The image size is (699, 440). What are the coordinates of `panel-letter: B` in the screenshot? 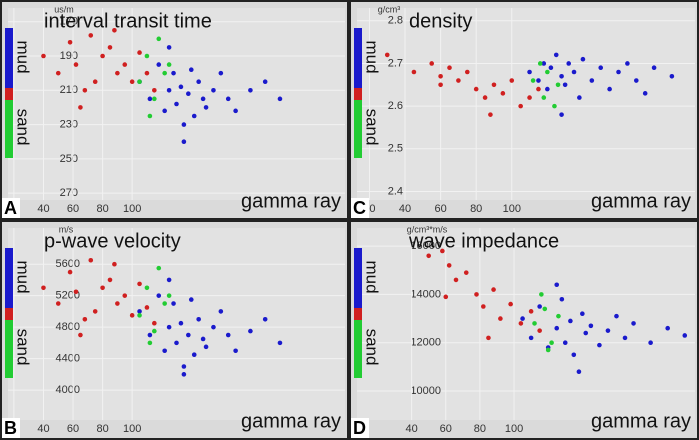 It's located at (10, 428).